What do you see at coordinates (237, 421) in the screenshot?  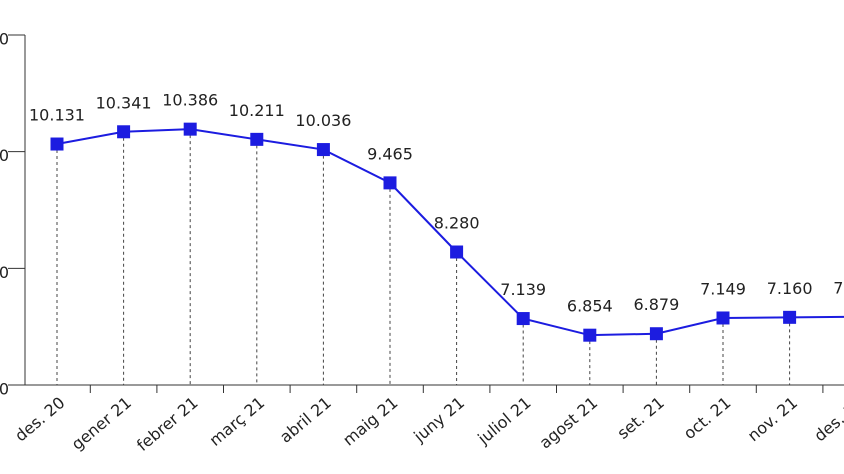 I see `x-tick-label: març 21` at bounding box center [237, 421].